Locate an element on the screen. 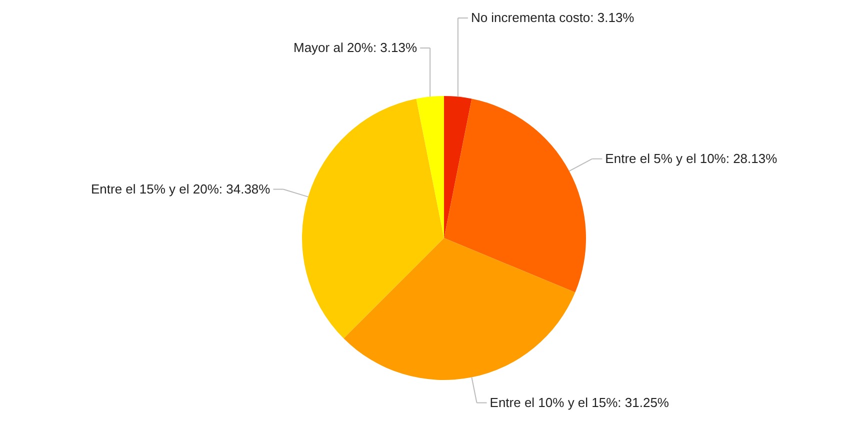 Image resolution: width=854 pixels, height=433 pixels. slice-label: Entre el 10% y el 15%: 31.25% is located at coordinates (580, 402).